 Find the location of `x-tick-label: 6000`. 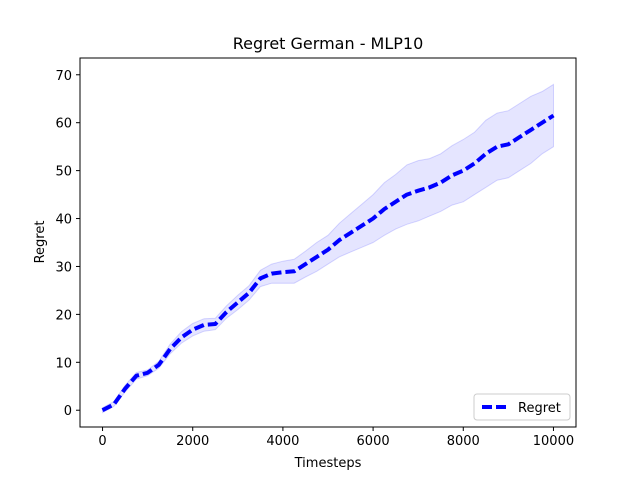

x-tick-label: 6000 is located at coordinates (373, 441).